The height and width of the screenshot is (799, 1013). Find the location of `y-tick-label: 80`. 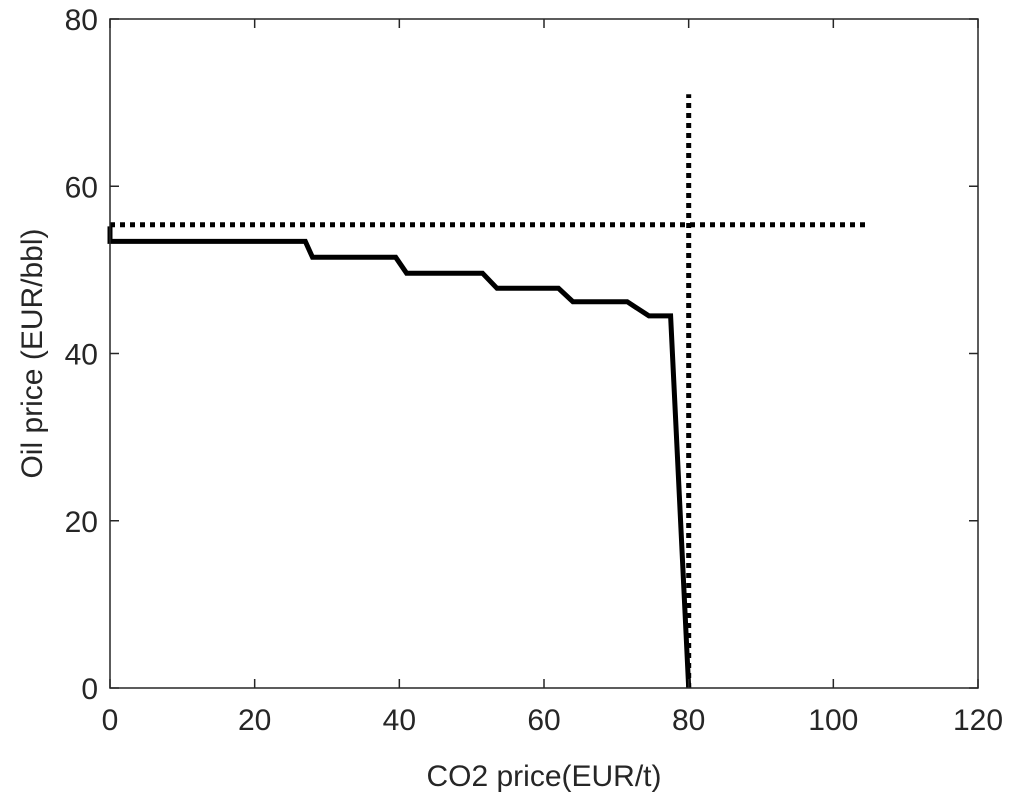

y-tick-label: 80 is located at coordinates (81, 20).